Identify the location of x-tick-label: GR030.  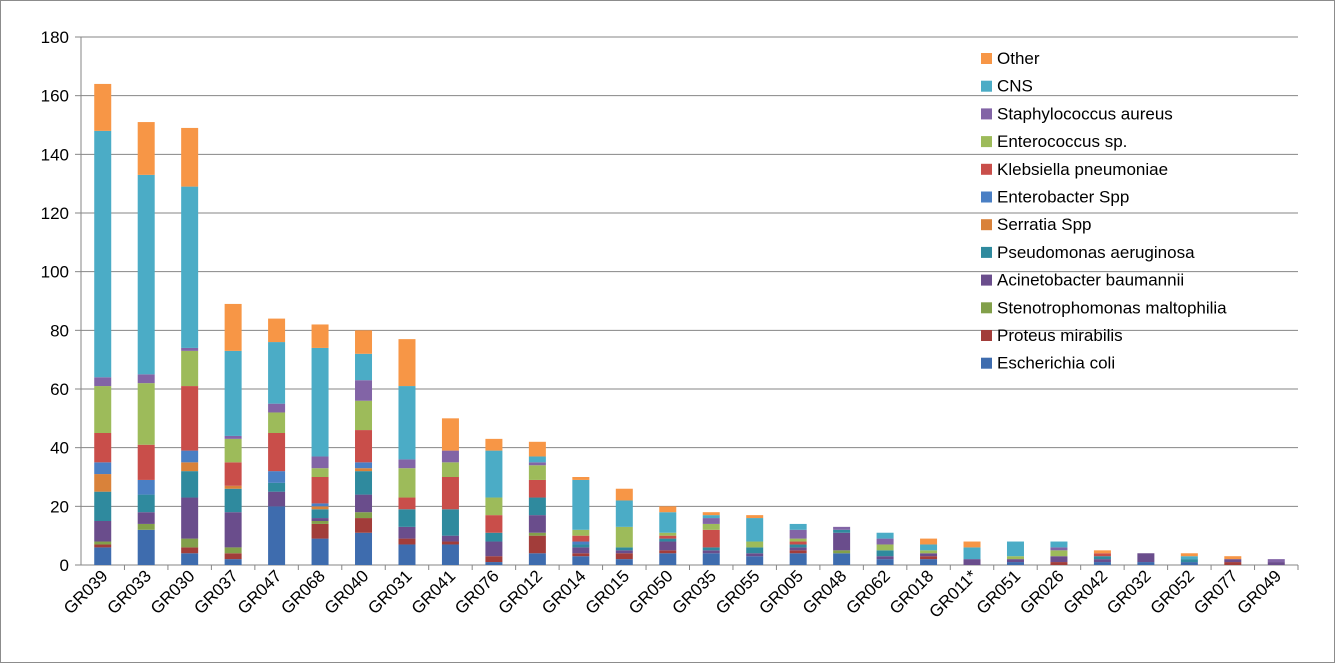
(173, 592).